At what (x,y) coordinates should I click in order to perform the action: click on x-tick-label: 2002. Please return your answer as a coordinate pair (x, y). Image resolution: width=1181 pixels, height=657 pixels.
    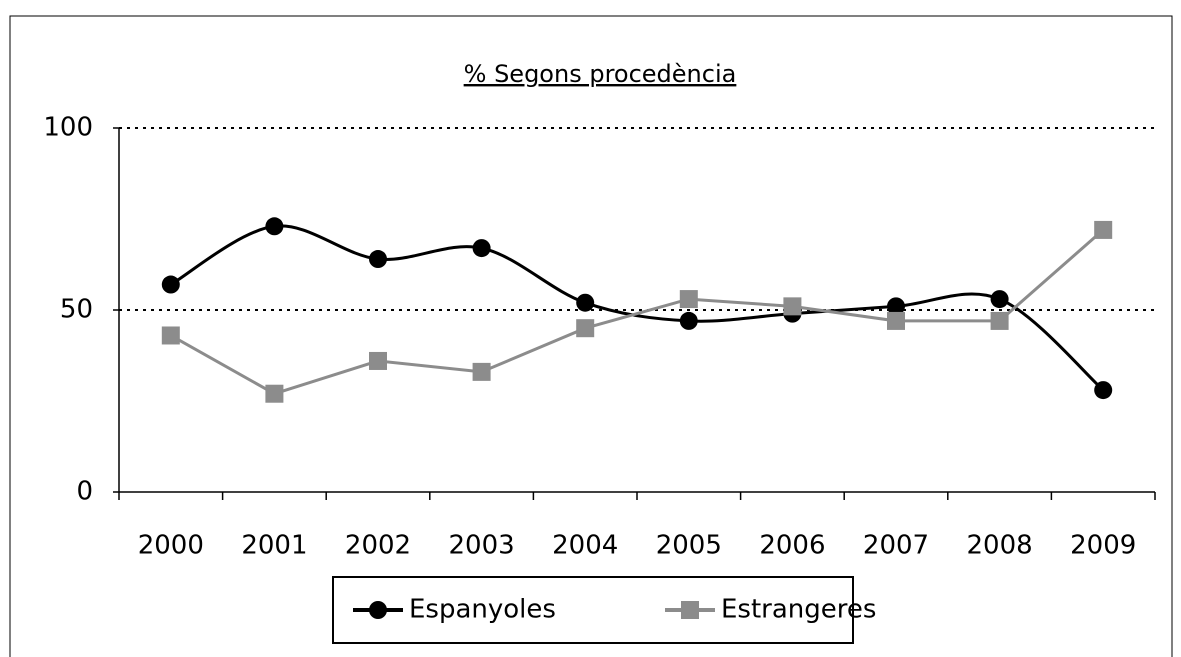
    Looking at the image, I should click on (378, 546).